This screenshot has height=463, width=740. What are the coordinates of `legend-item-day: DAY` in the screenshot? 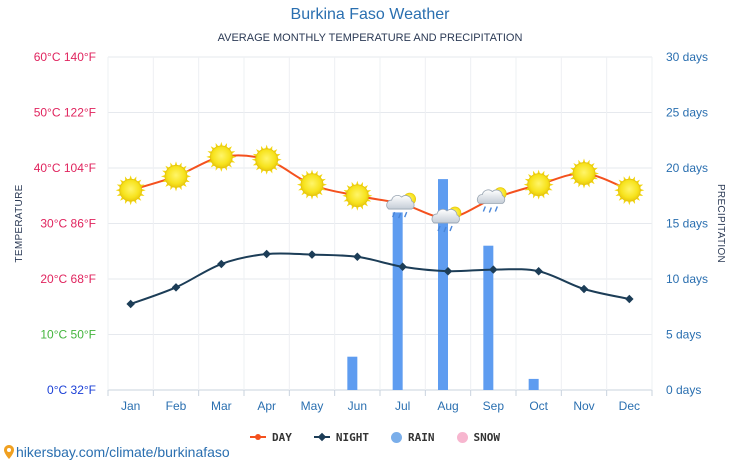 It's located at (271, 437).